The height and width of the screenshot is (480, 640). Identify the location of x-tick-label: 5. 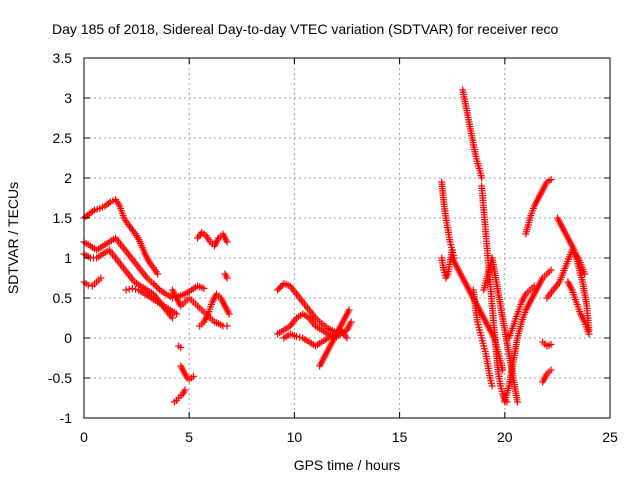
(189, 437).